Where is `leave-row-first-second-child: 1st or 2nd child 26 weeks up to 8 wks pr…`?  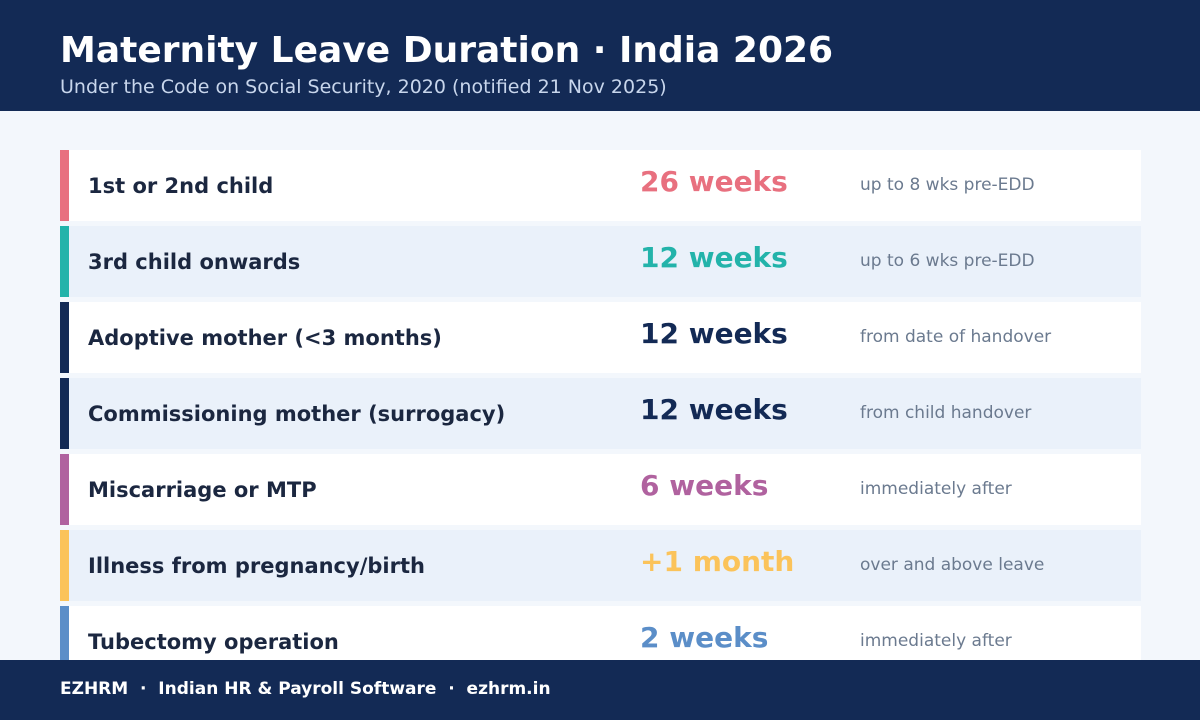
leave-row-first-second-child: 1st or 2nd child 26 weeks up to 8 wks pr… is located at coordinates (600, 185).